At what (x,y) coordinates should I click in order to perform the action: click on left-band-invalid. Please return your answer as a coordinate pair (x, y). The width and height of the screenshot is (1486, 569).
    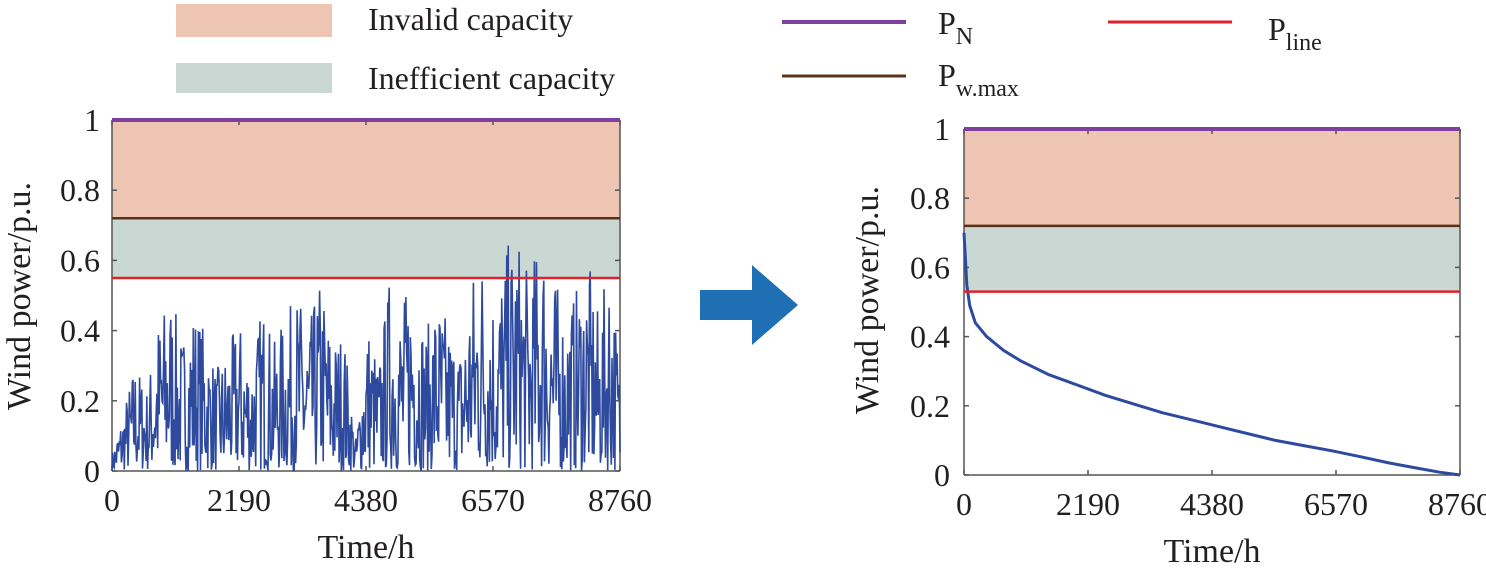
    Looking at the image, I should click on (366, 169).